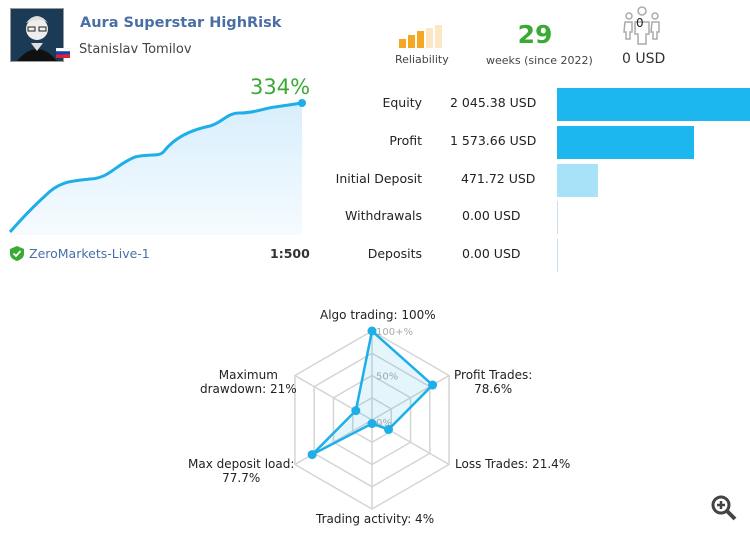  Describe the element at coordinates (181, 23) in the screenshot. I see `signal-title: Aura Superstar HighRisk` at that location.